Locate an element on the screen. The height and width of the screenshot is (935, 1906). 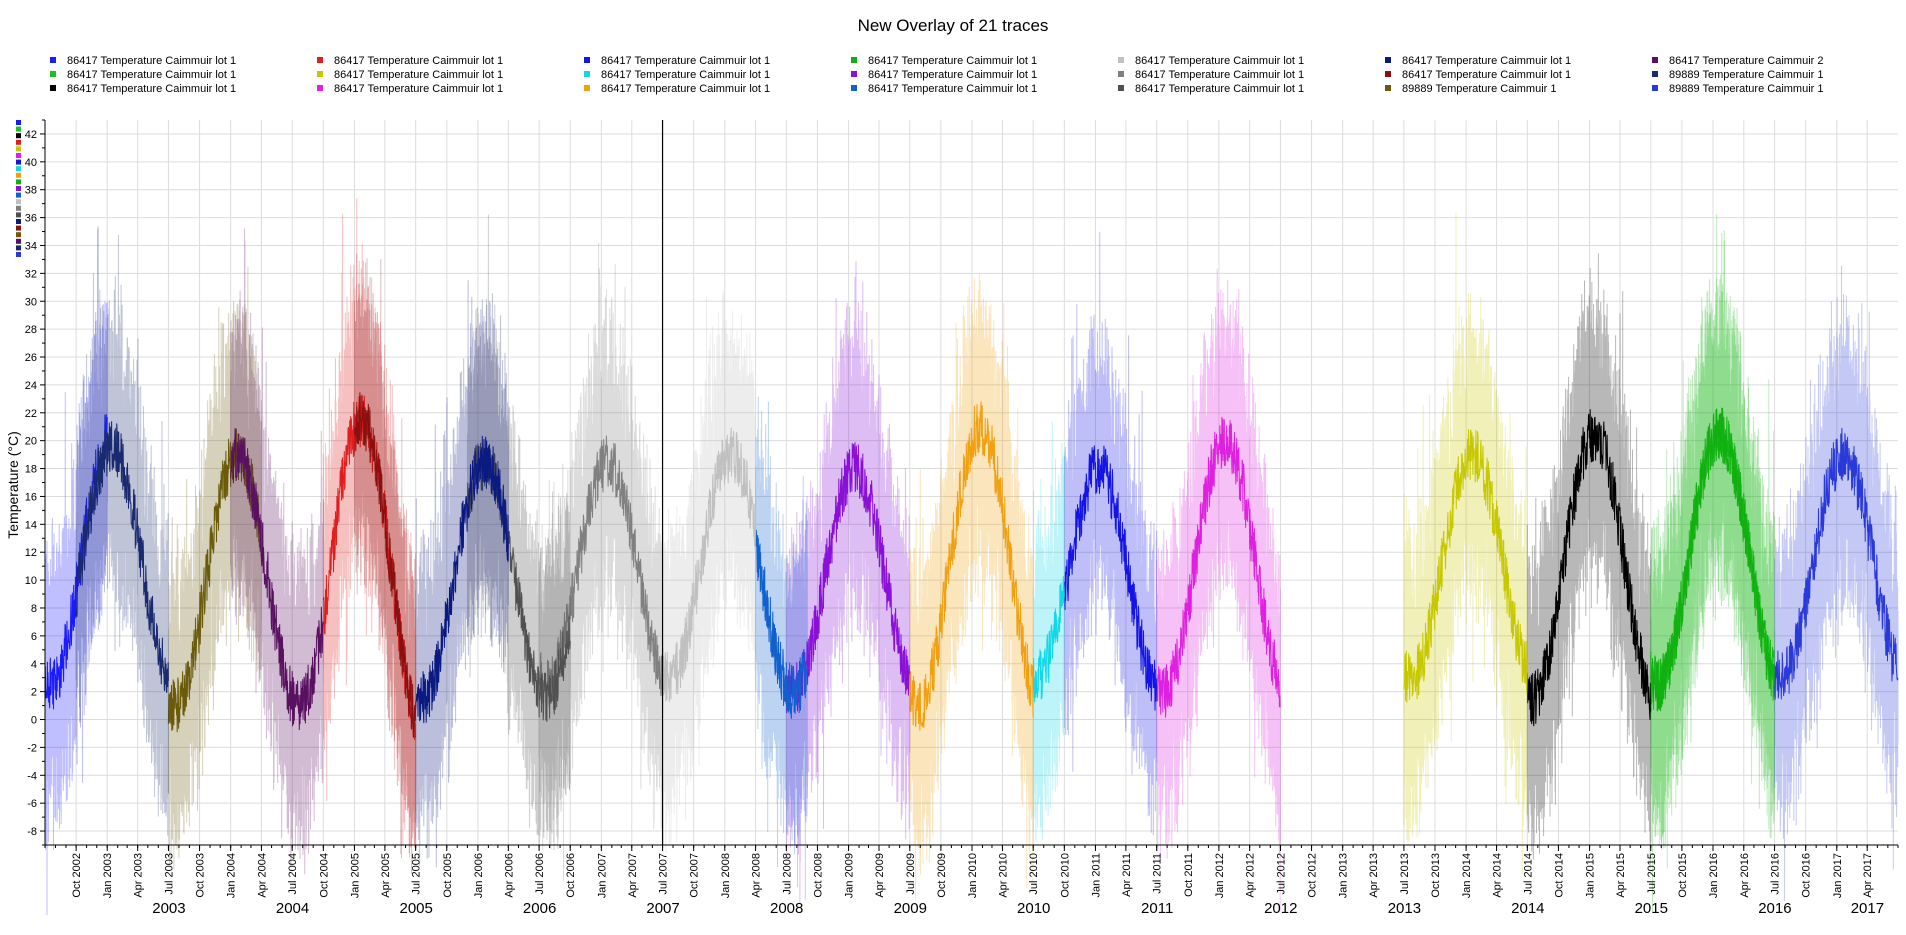
y-tick-label: 8 is located at coordinates (34, 609).